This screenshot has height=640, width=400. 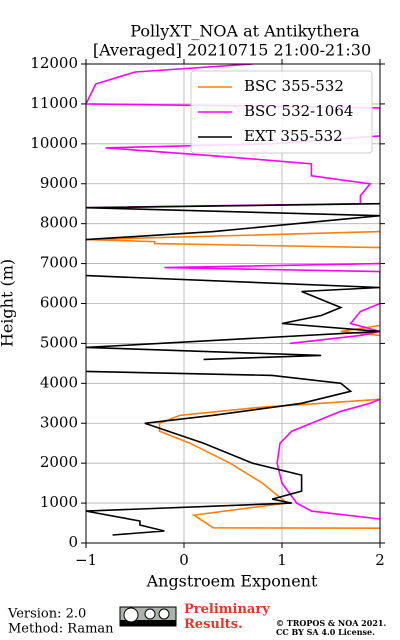 What do you see at coordinates (59, 263) in the screenshot?
I see `y-tick-label: 7000` at bounding box center [59, 263].